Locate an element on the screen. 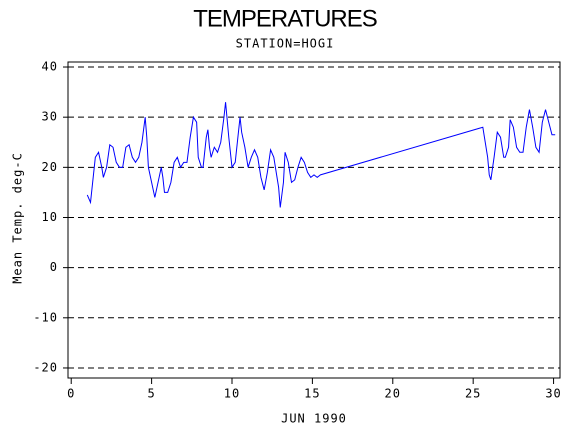  y-tick-label: 10 is located at coordinates (50, 217).